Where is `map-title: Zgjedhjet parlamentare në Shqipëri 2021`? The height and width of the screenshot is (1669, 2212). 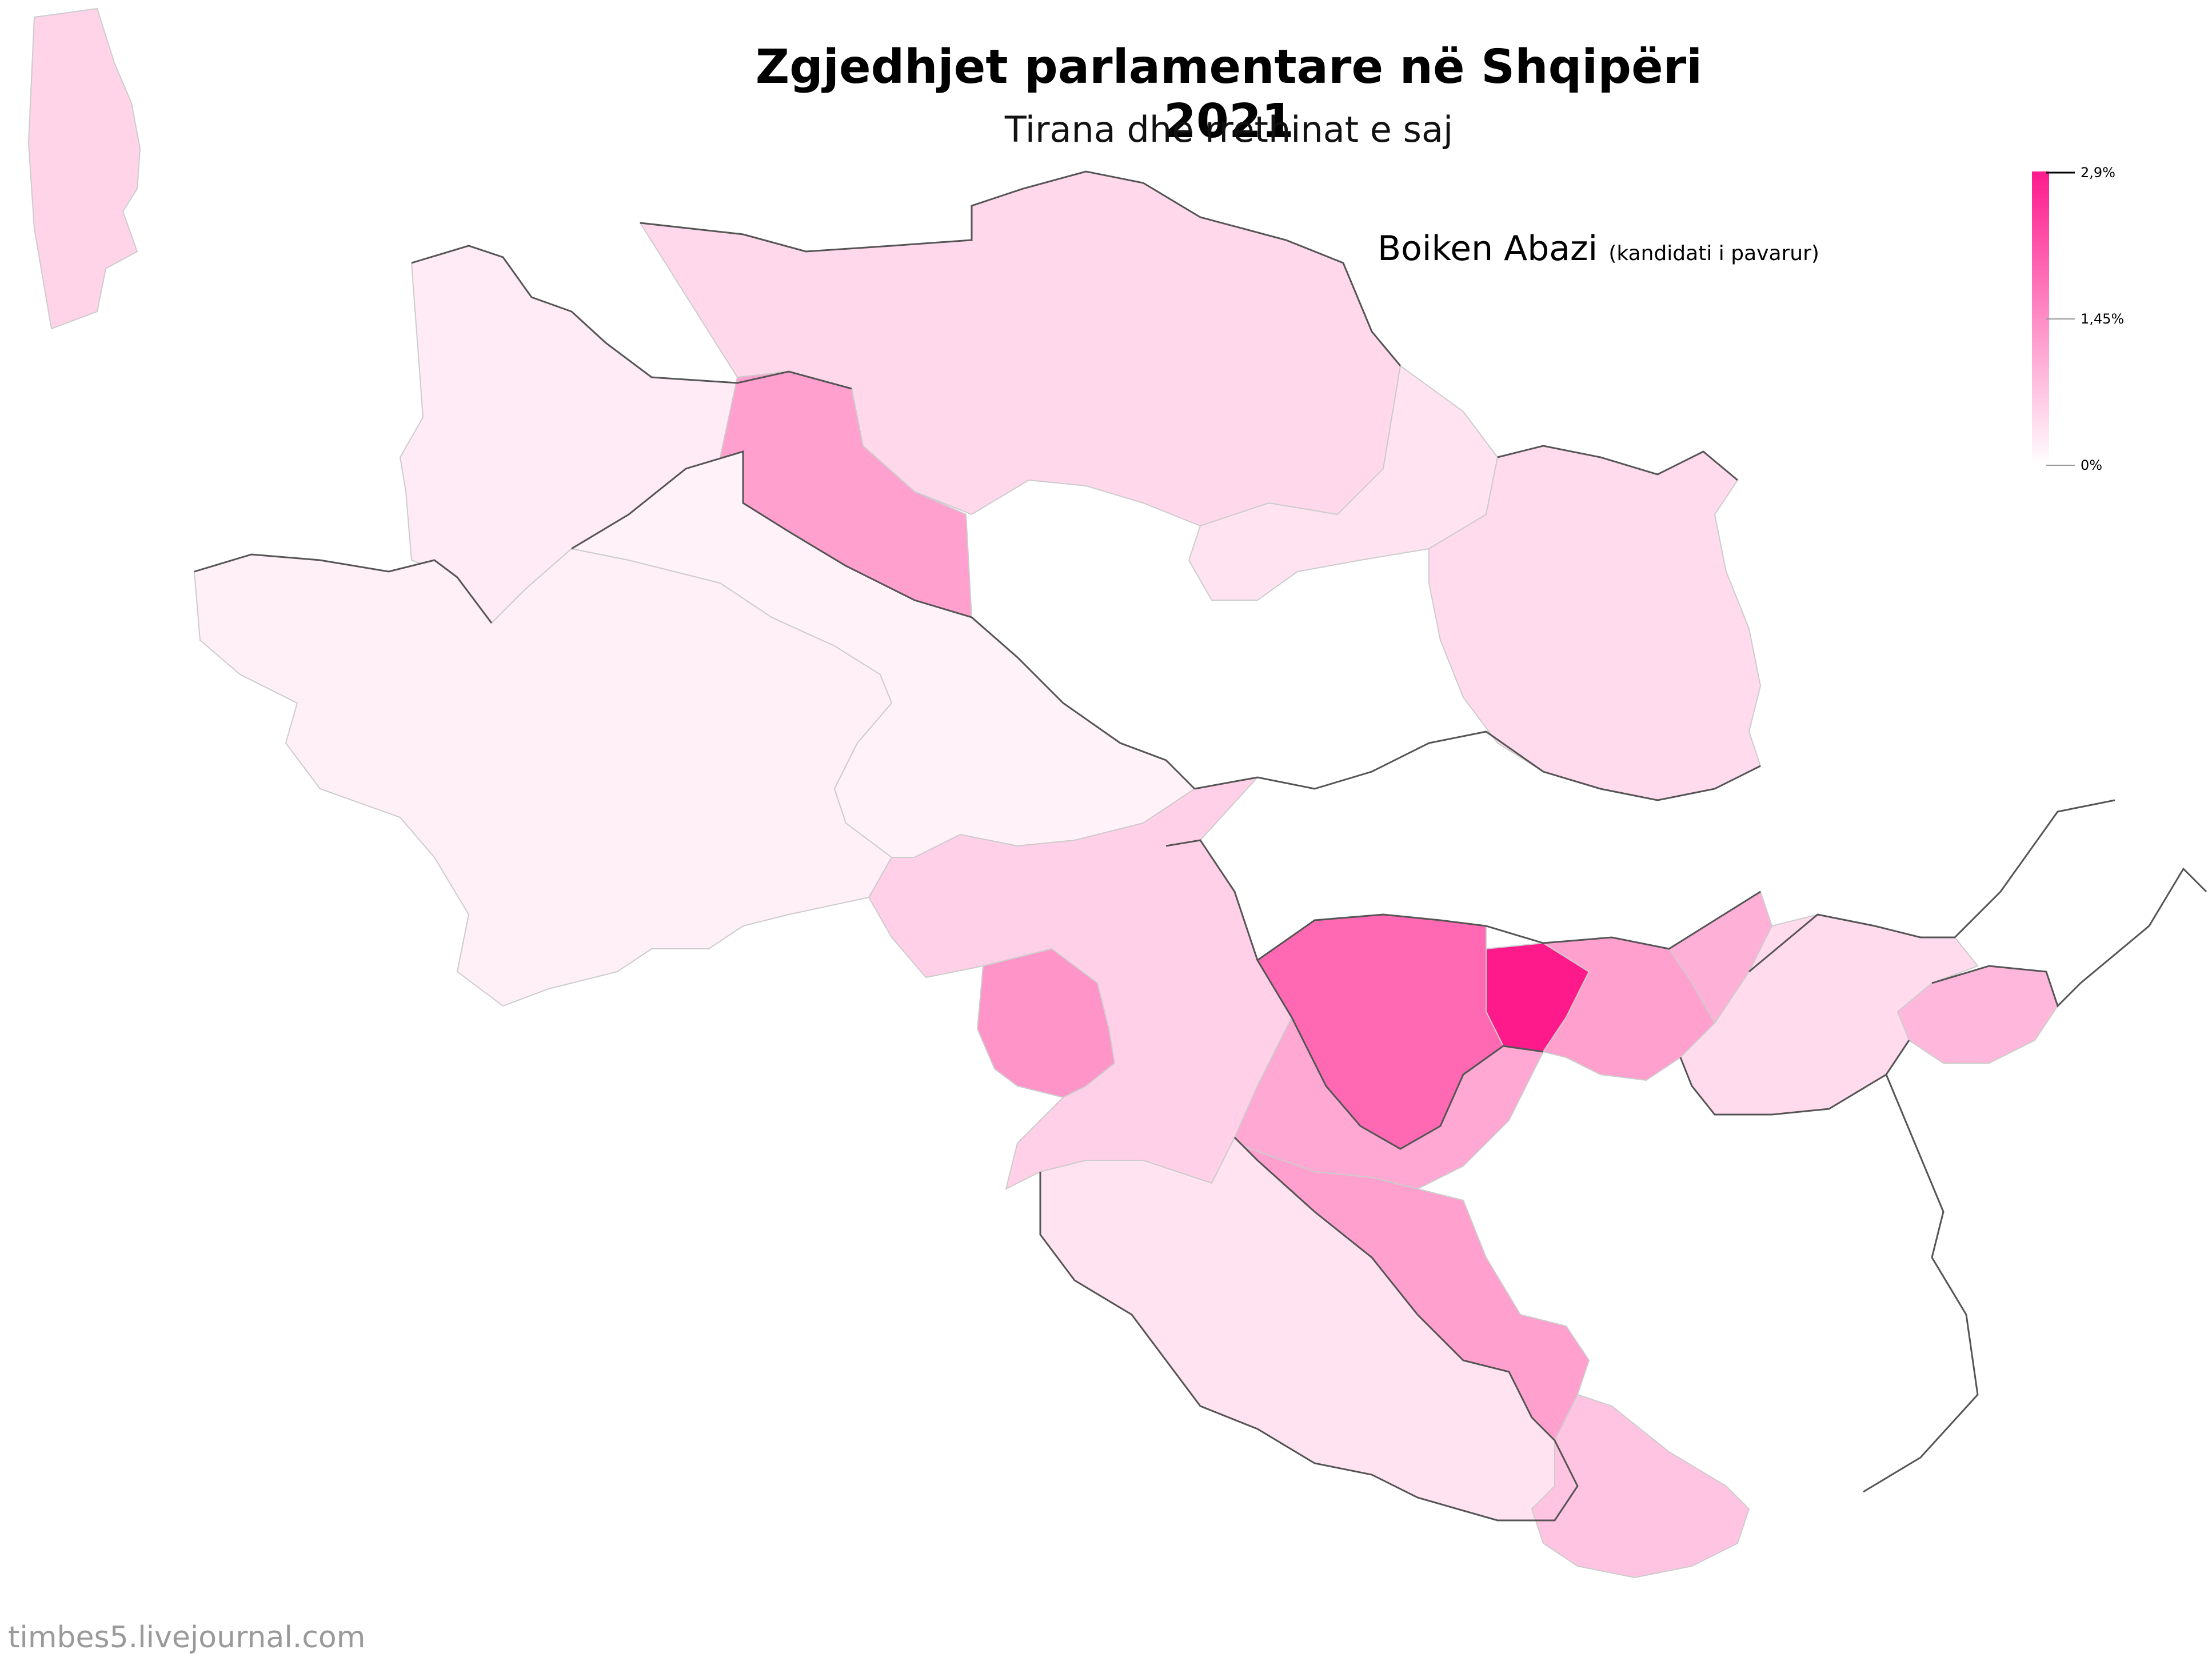 map-title: Zgjedhjet parlamentare në Shqipëri 2021 is located at coordinates (1229, 94).